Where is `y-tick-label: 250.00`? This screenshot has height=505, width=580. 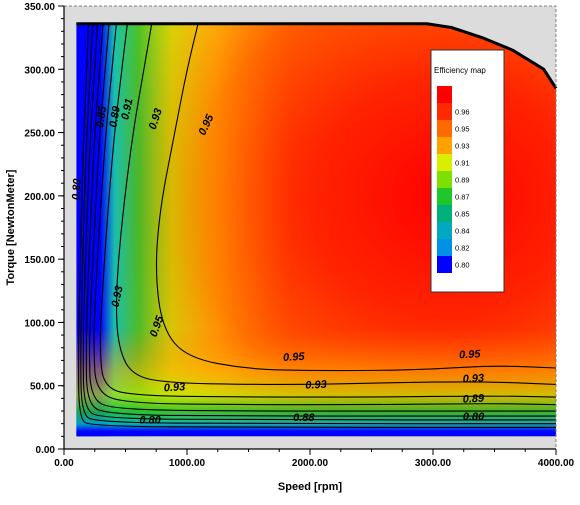
y-tick-label: 250.00 is located at coordinates (39, 134).